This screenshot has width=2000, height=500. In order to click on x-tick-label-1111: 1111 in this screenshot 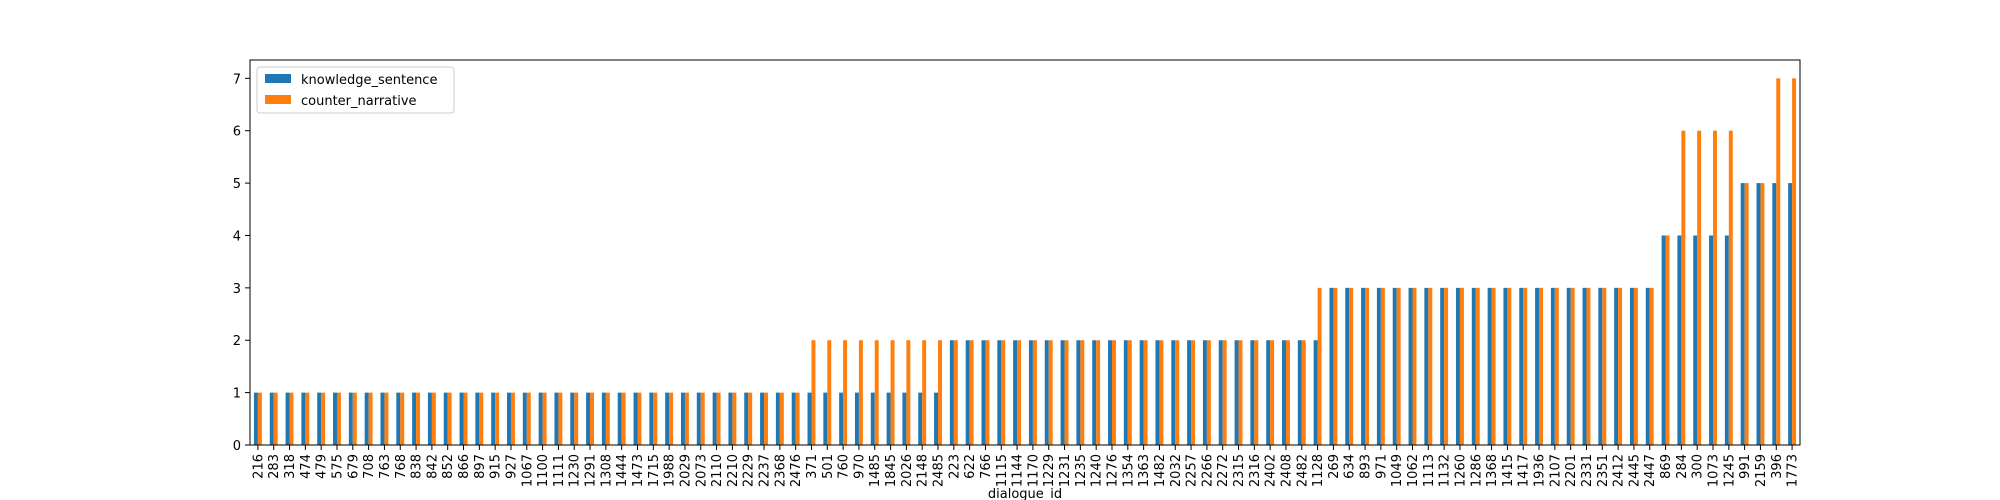, I will do `click(559, 470)`.